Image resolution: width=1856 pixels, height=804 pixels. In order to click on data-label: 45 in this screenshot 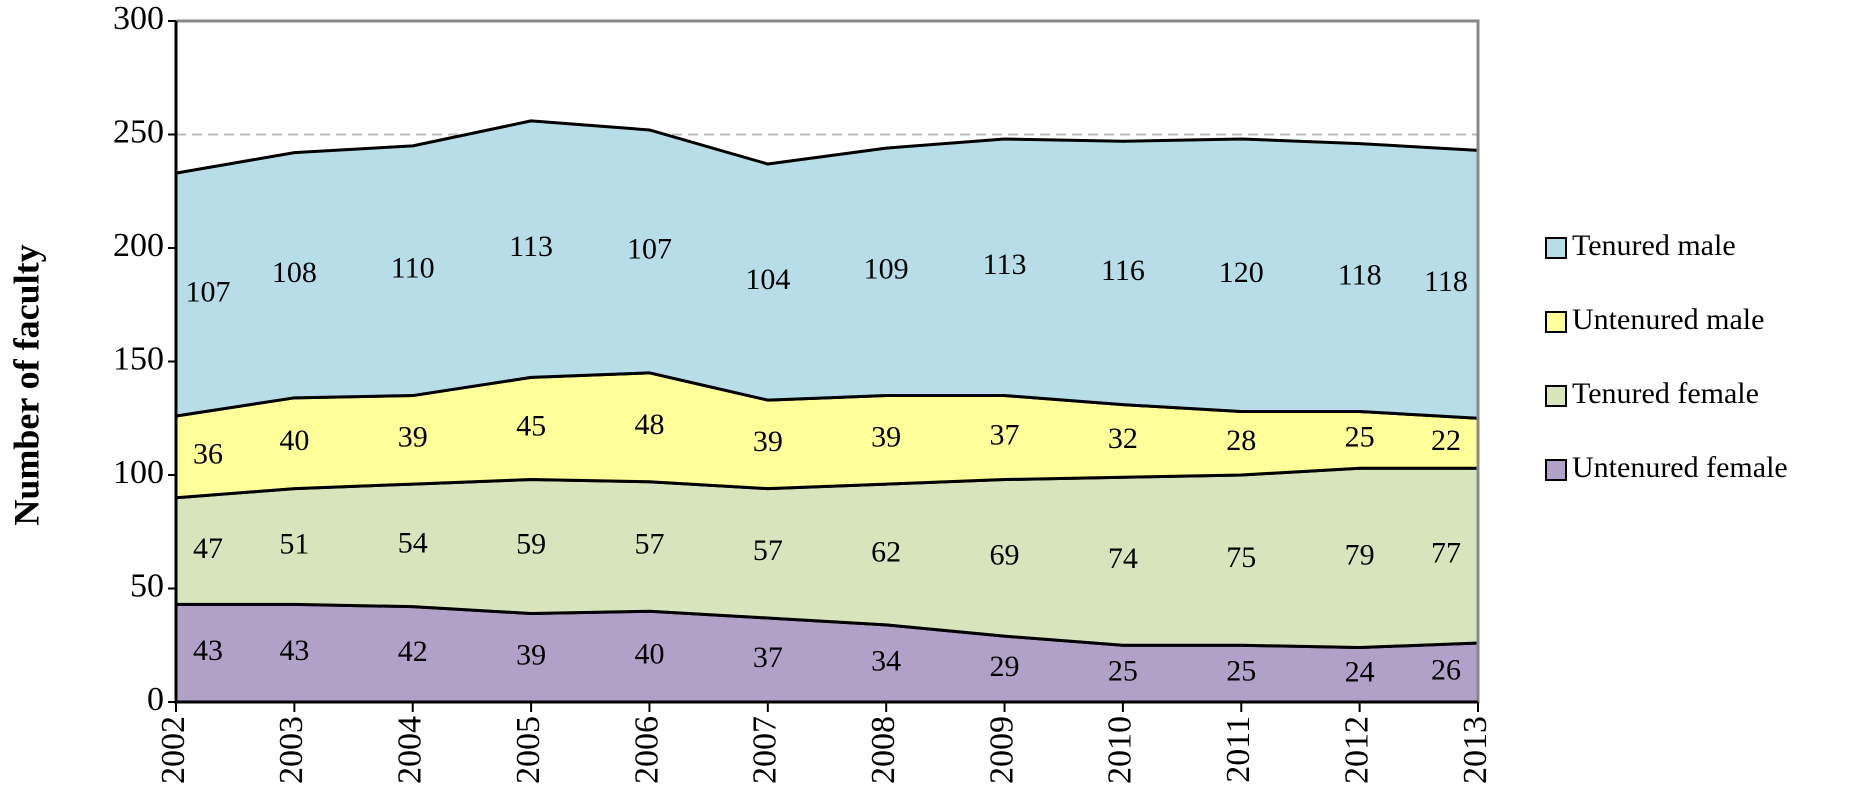, I will do `click(531, 425)`.